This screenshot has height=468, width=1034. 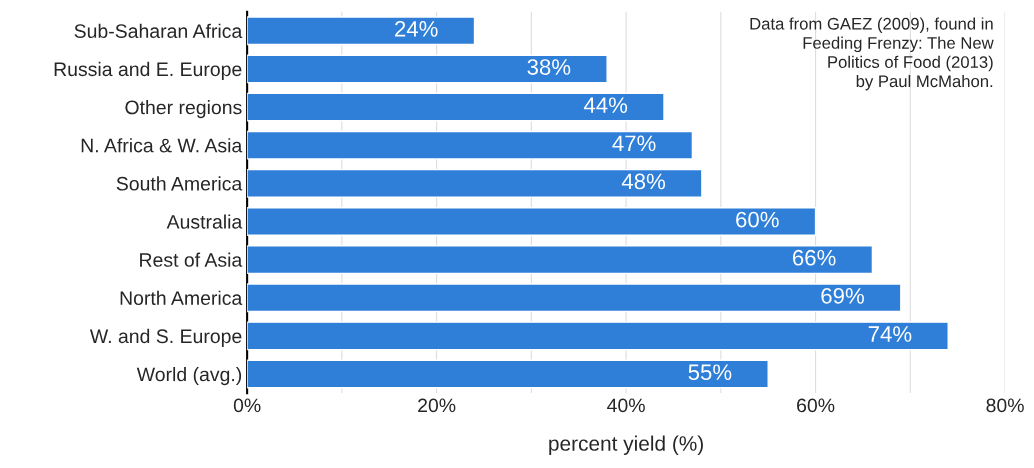 What do you see at coordinates (605, 105) in the screenshot?
I see `data-label: 44%` at bounding box center [605, 105].